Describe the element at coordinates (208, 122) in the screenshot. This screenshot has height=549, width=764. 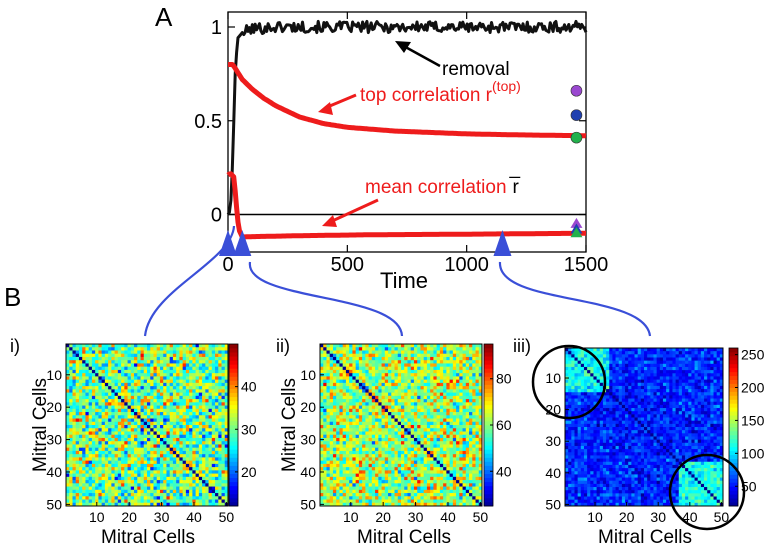
I see `y-tick-label: 0.5` at that location.